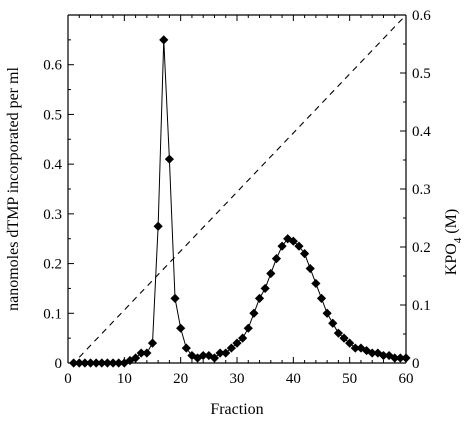 The width and height of the screenshot is (474, 421). I want to click on y-tick-label: 0.3, so click(52, 215).